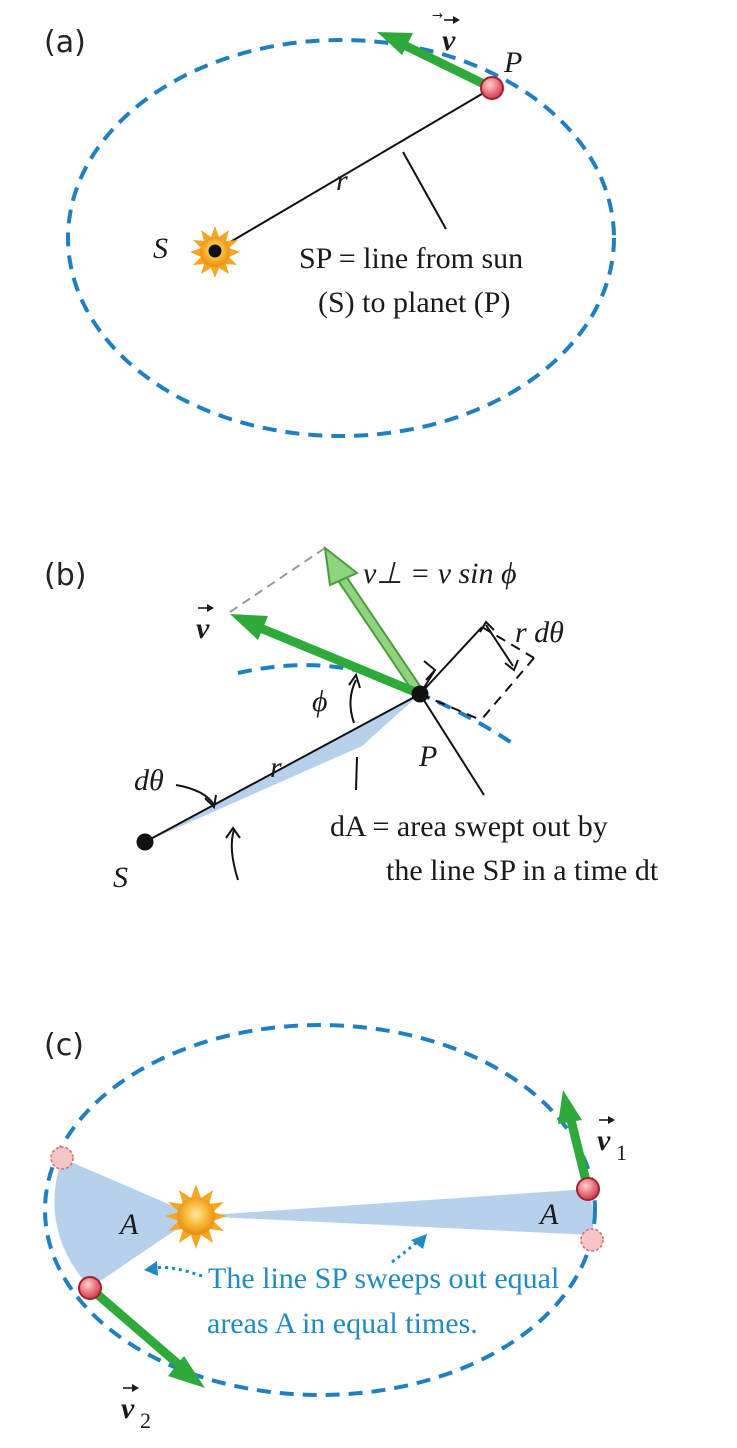 The image size is (737, 1448). What do you see at coordinates (65, 575) in the screenshot?
I see `panel-b-label: (b)` at bounding box center [65, 575].